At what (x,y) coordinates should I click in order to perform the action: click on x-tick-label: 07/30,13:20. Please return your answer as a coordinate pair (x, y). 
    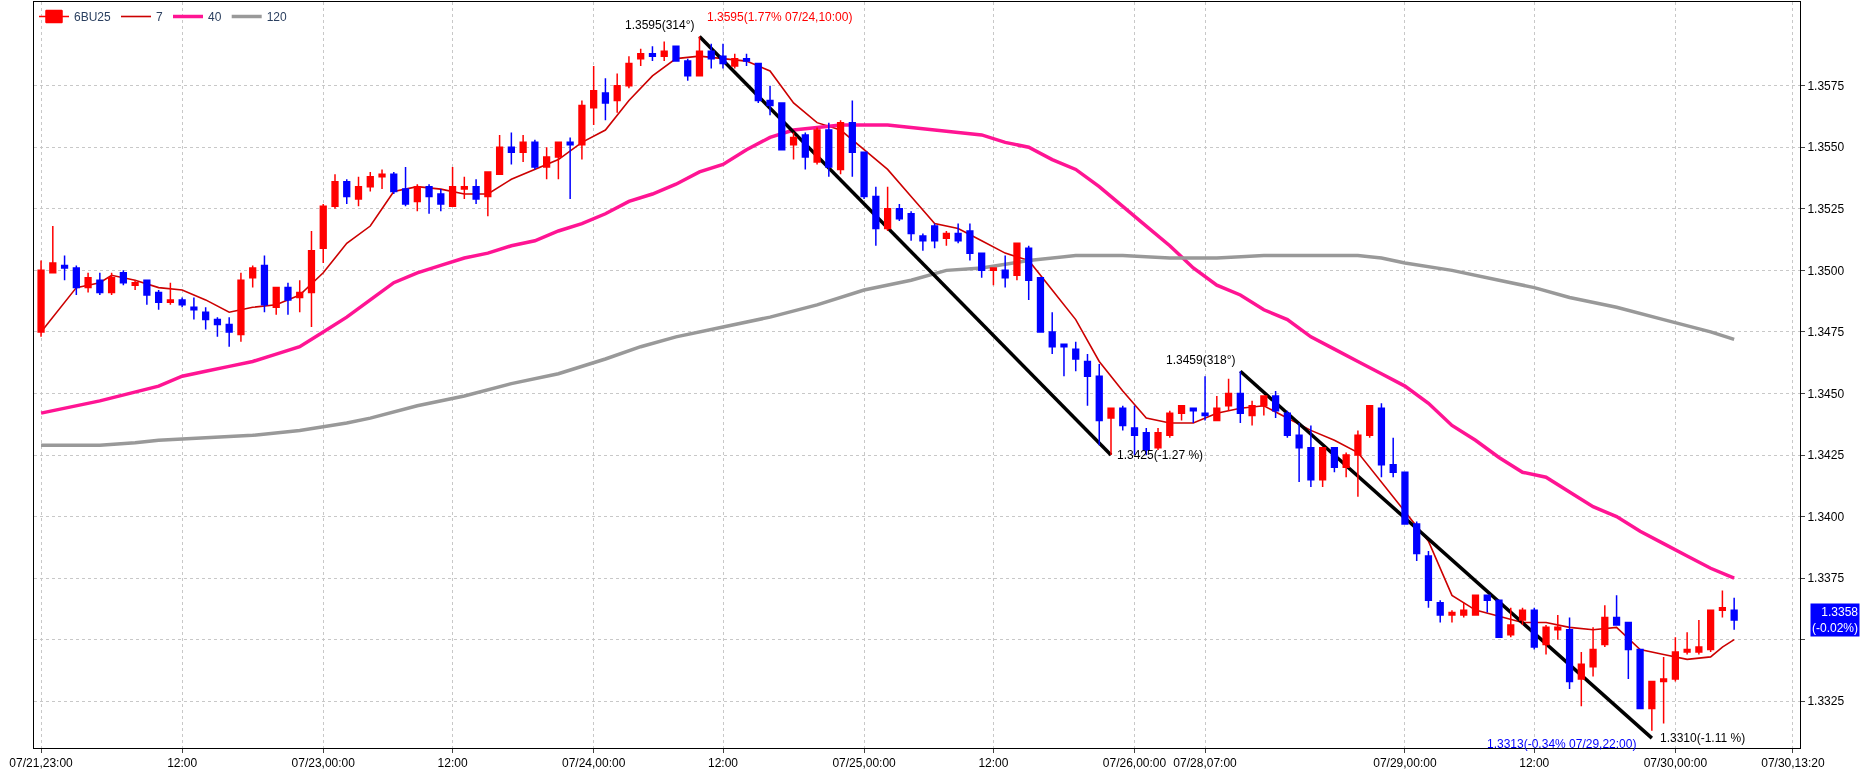
    Looking at the image, I should click on (1793, 763).